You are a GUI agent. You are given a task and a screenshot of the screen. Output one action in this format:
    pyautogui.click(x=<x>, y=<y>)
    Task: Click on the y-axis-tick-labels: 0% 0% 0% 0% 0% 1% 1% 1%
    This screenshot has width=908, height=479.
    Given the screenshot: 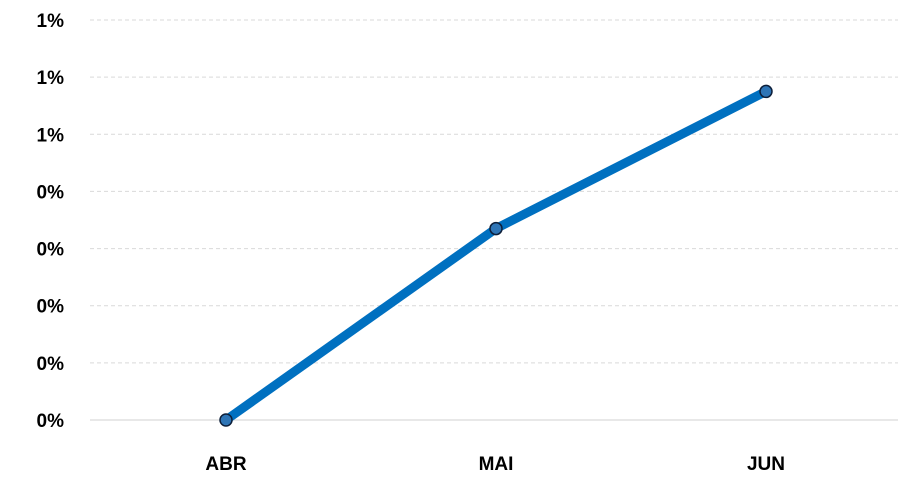 What is the action you would take?
    pyautogui.click(x=51, y=221)
    